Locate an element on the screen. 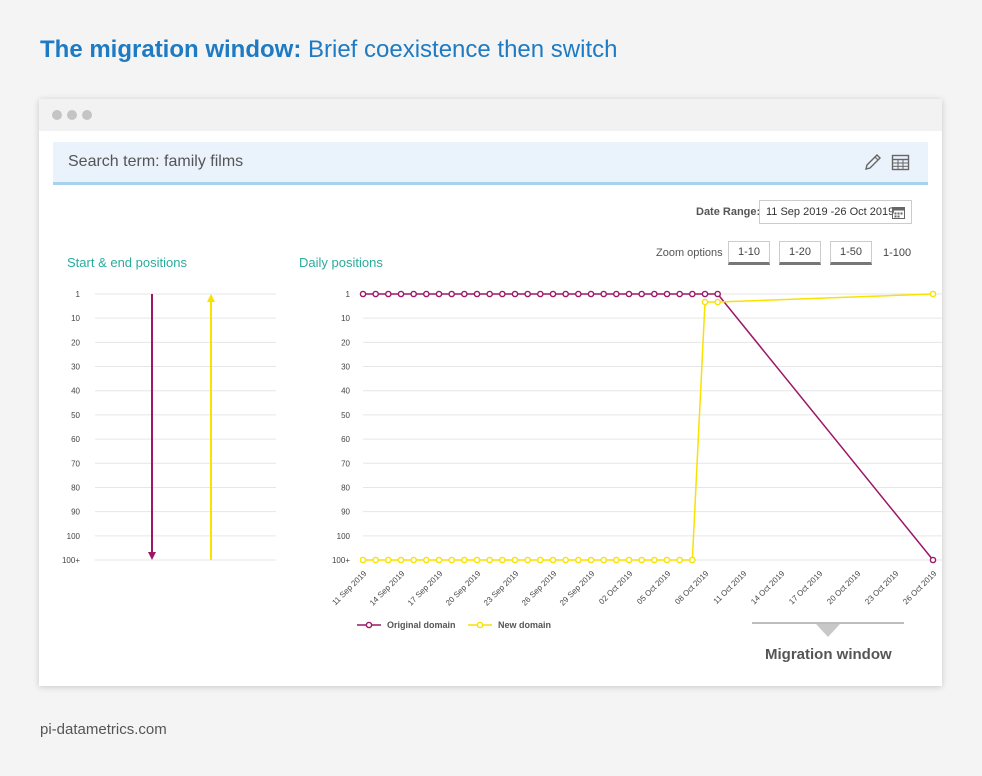 The width and height of the screenshot is (982, 776). migration-window-bracket is located at coordinates (828, 629).